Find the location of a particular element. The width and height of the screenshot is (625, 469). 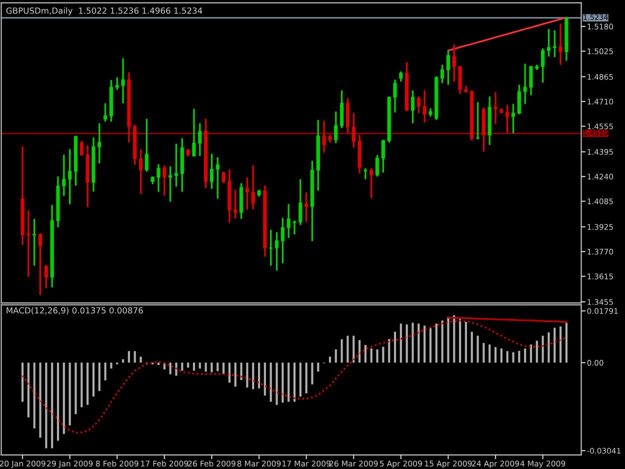

text: GBPUSDm,Daily 1.5022 1.5236 1.4966 1.5234 is located at coordinates (104, 11).